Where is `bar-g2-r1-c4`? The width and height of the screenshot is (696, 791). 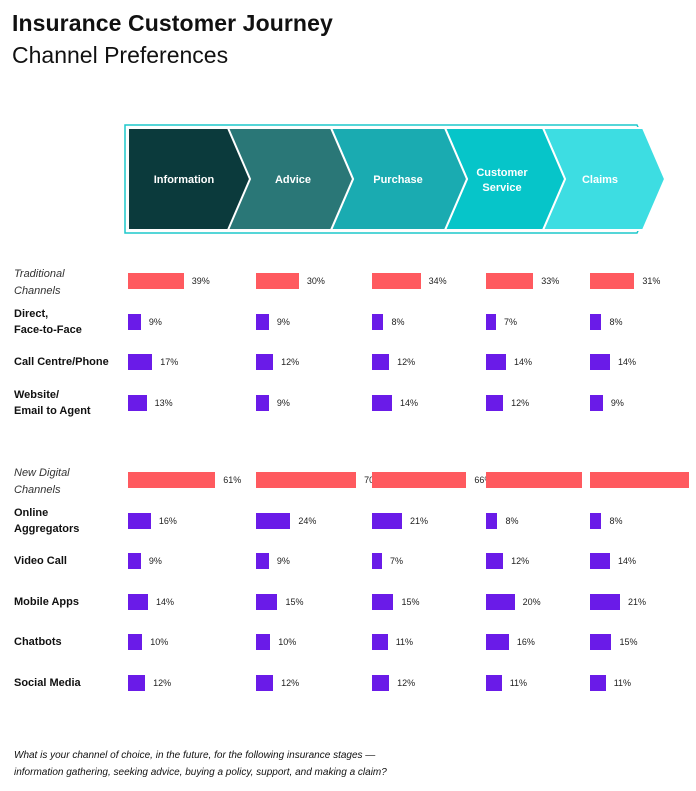
bar-g2-r1-c4 is located at coordinates (492, 520).